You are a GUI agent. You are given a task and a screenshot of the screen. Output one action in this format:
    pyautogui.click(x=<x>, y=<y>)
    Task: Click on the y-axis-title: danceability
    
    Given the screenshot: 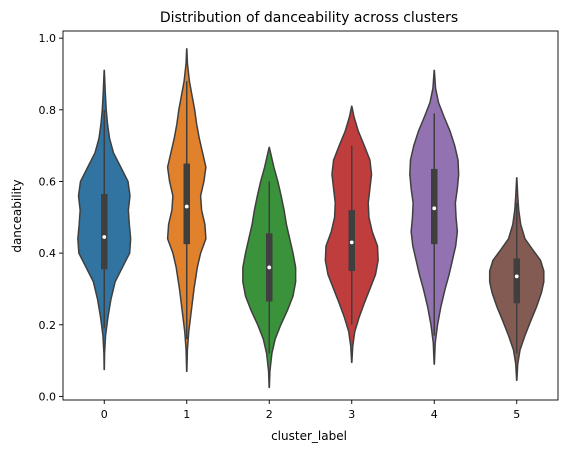 What is the action you would take?
    pyautogui.click(x=17, y=215)
    